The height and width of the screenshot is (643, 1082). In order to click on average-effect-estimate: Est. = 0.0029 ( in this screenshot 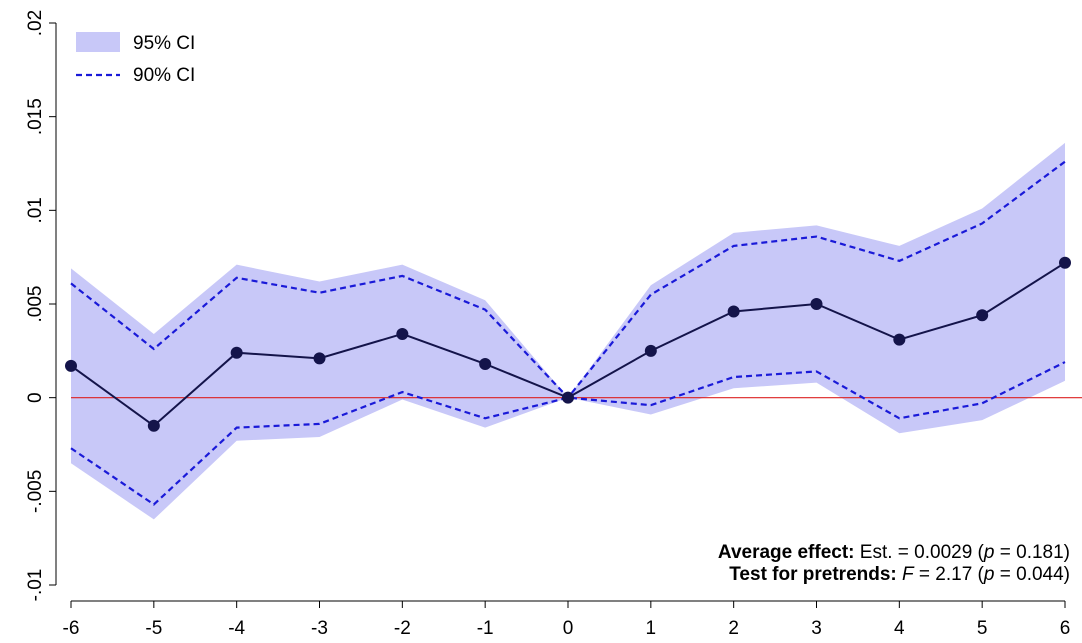, I will do `click(920, 552)`.